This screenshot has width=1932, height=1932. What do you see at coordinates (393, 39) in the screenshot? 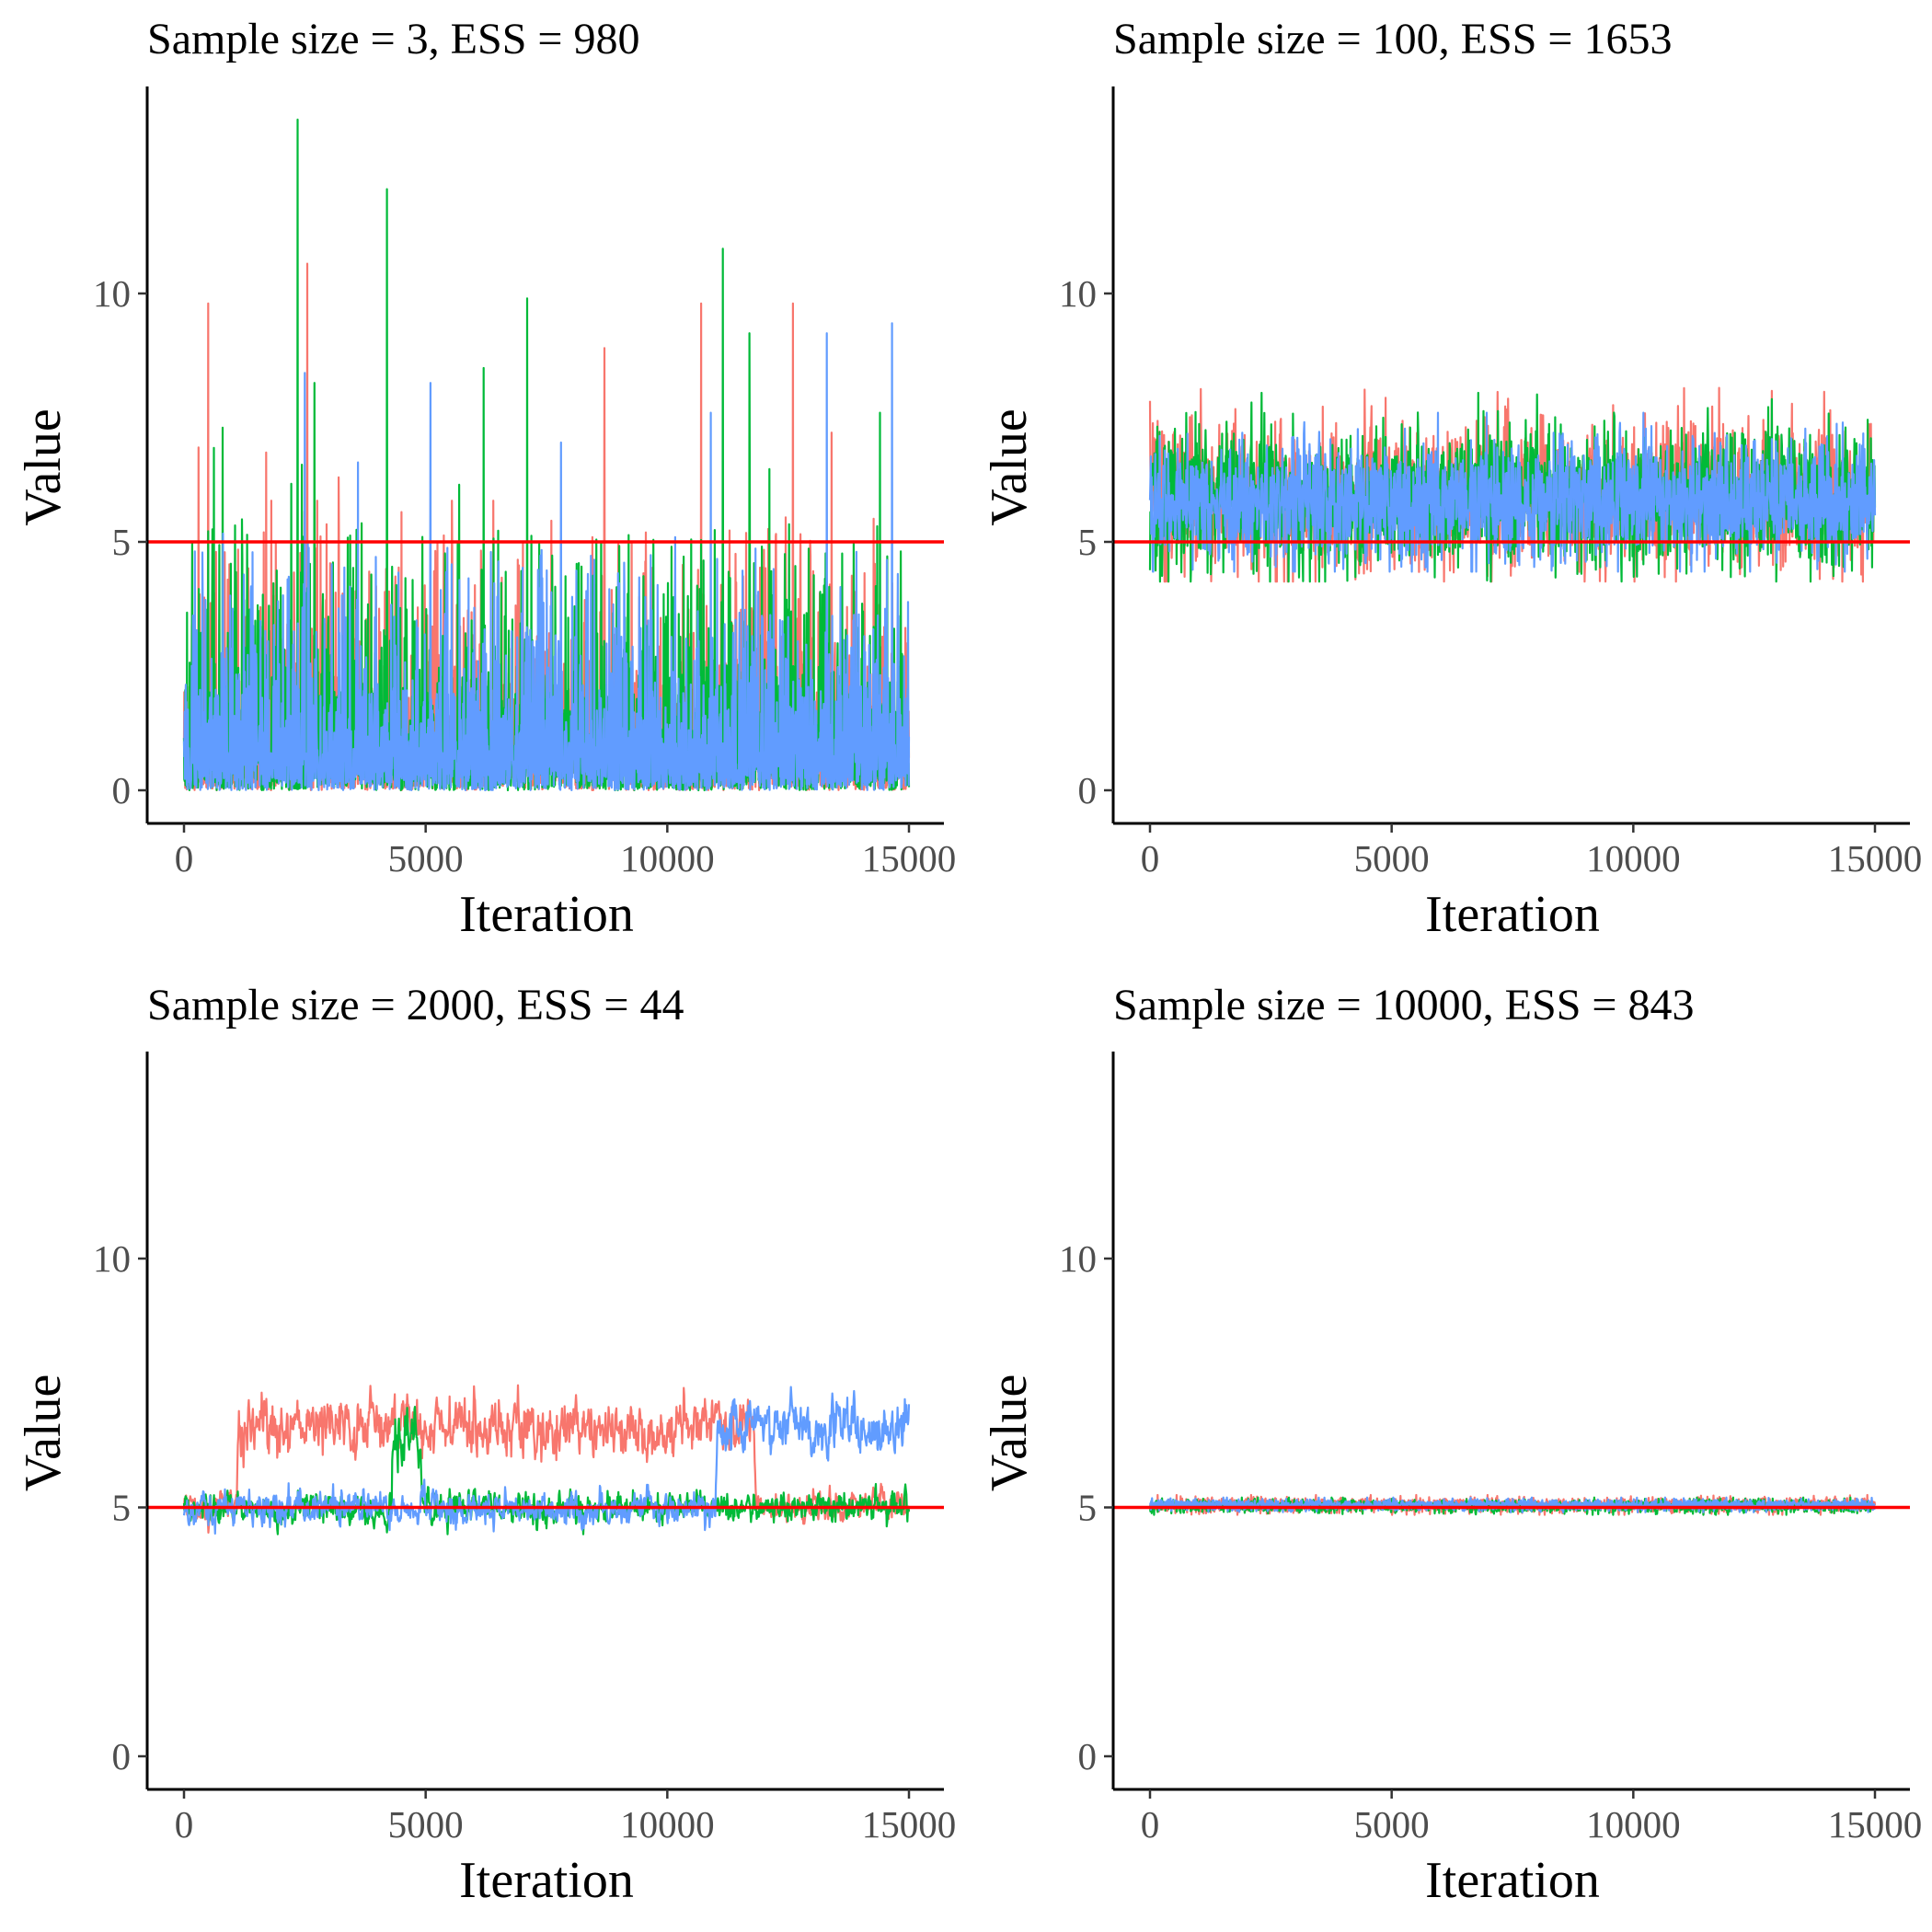
I see `panel-title: Sample size = 3, ESS = 980` at bounding box center [393, 39].